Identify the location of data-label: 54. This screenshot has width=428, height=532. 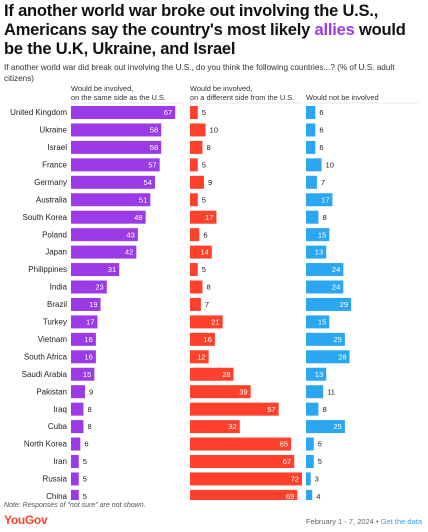
(148, 182).